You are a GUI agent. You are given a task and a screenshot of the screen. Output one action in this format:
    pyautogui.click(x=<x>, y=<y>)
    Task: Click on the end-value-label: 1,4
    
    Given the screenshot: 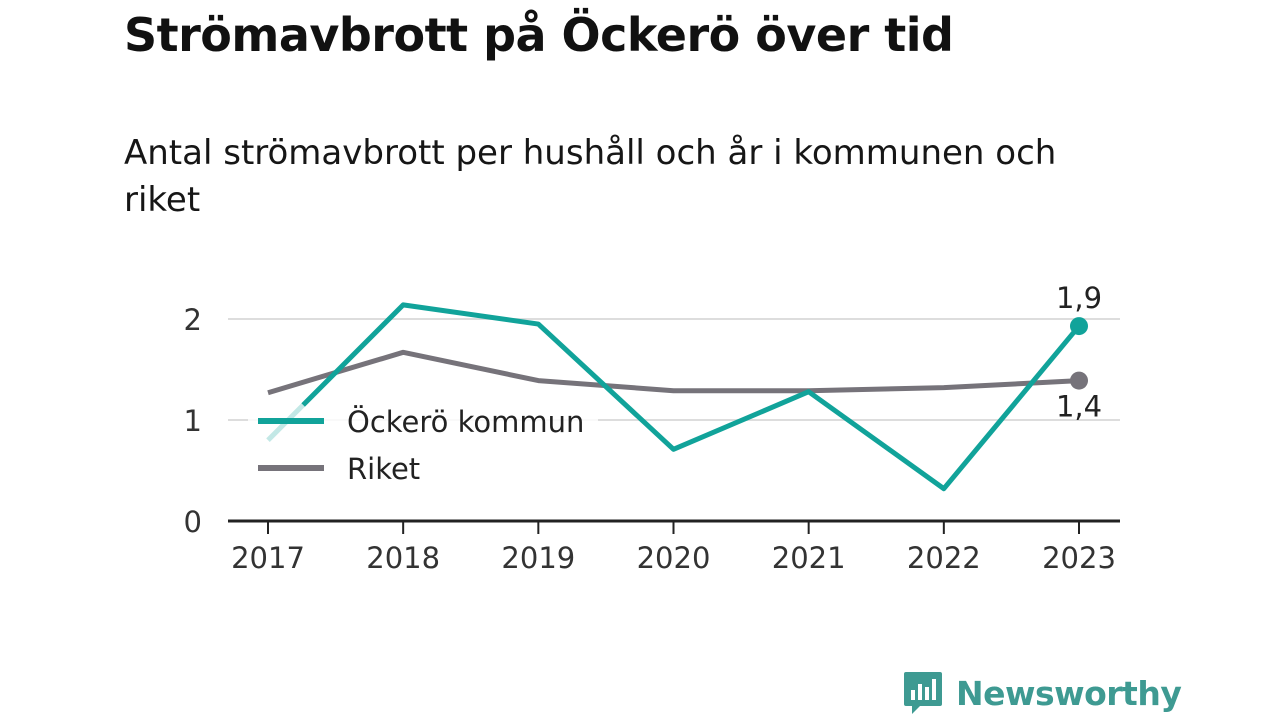 What is the action you would take?
    pyautogui.click(x=1079, y=407)
    